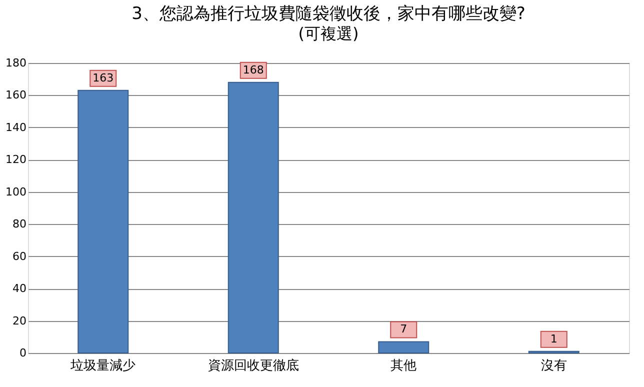  Describe the element at coordinates (16, 159) in the screenshot. I see `y-tick-label: 120` at that location.